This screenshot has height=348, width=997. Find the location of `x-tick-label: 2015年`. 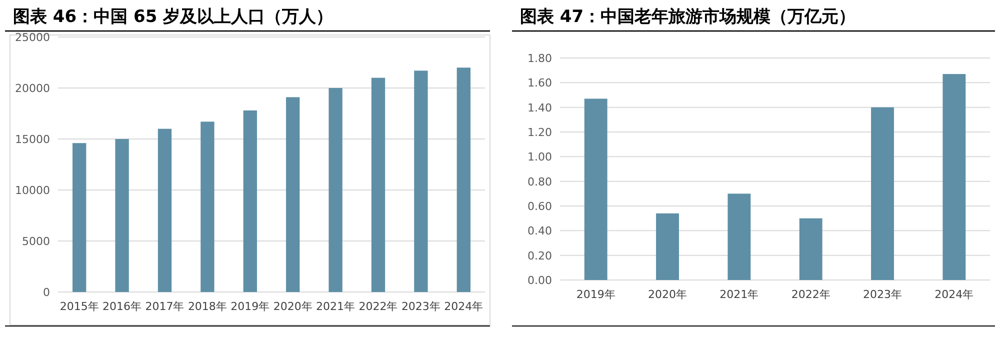

x-tick-label: 2015年 is located at coordinates (79, 306).